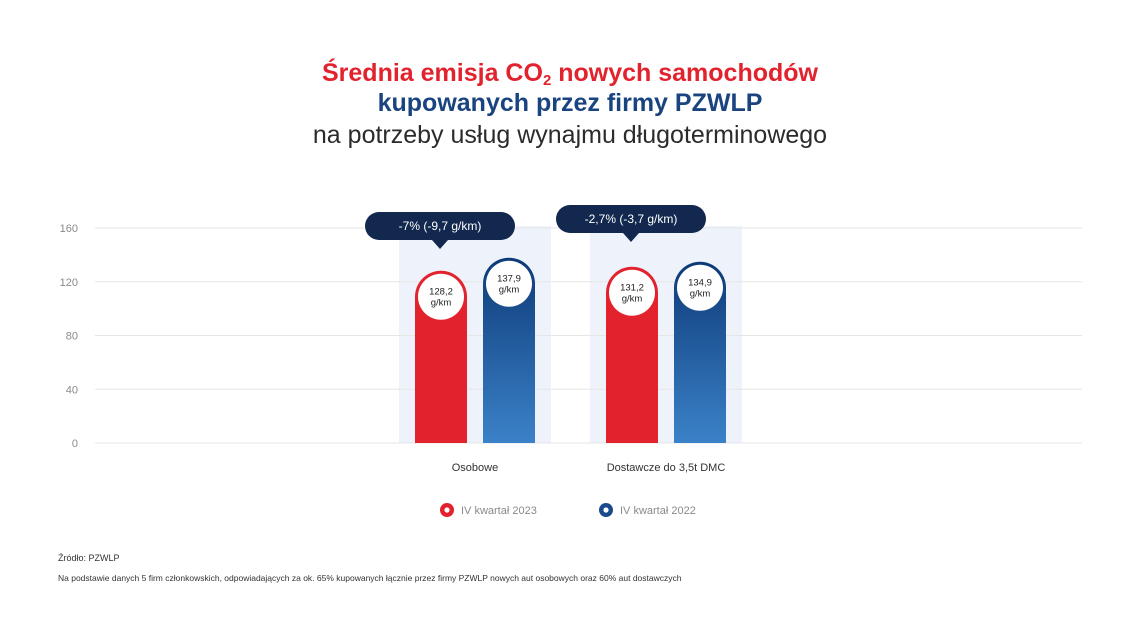 This screenshot has height=642, width=1140. I want to click on change-label: -7% (-9,7 g/km), so click(440, 226).